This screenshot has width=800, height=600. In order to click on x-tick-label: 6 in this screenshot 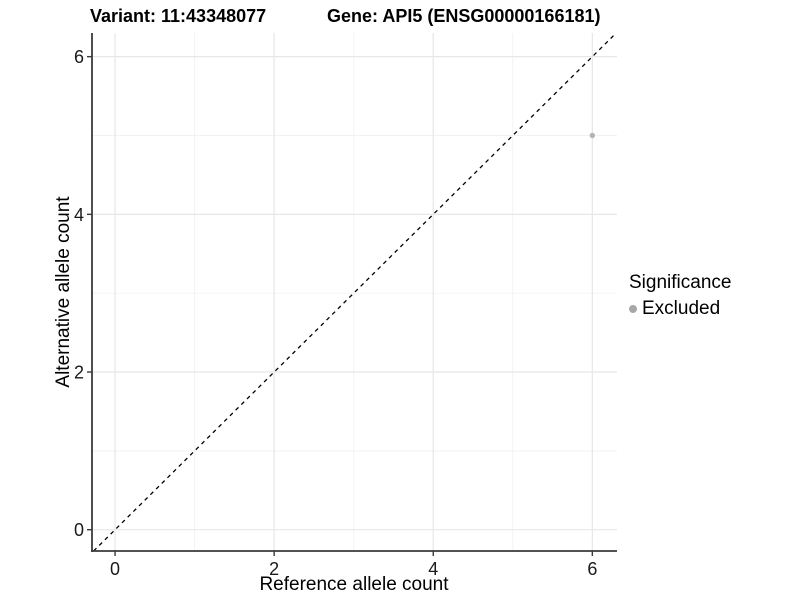, I will do `click(592, 569)`.